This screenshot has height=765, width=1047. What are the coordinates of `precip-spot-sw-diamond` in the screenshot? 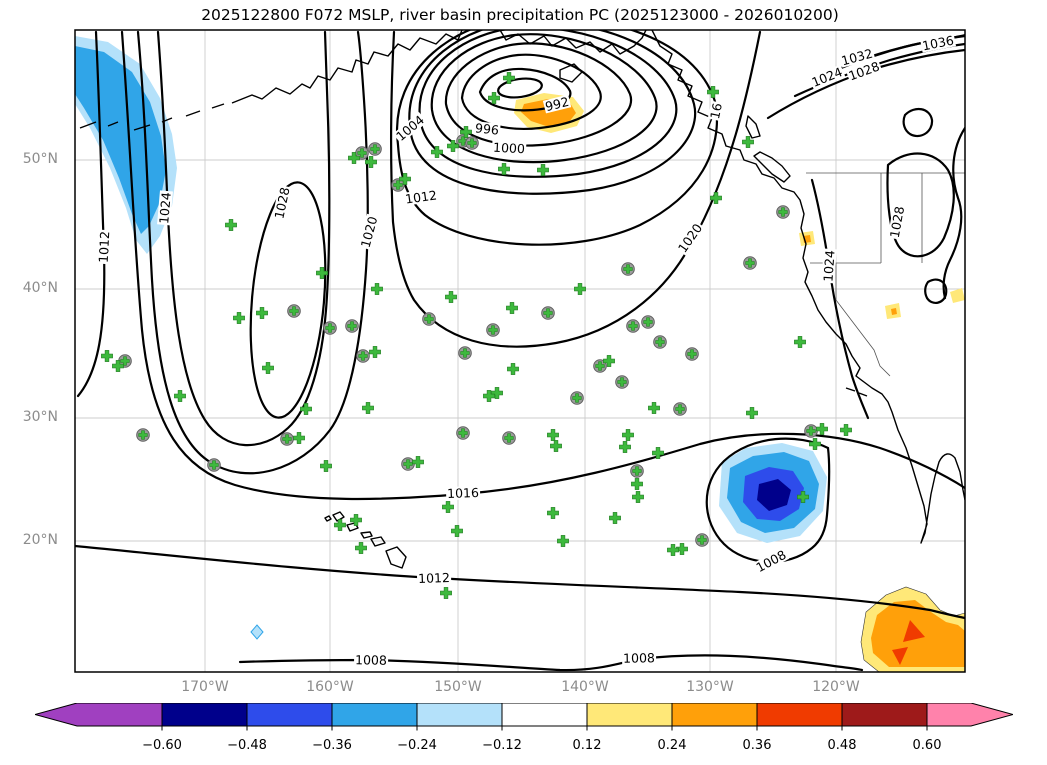 It's located at (257, 632).